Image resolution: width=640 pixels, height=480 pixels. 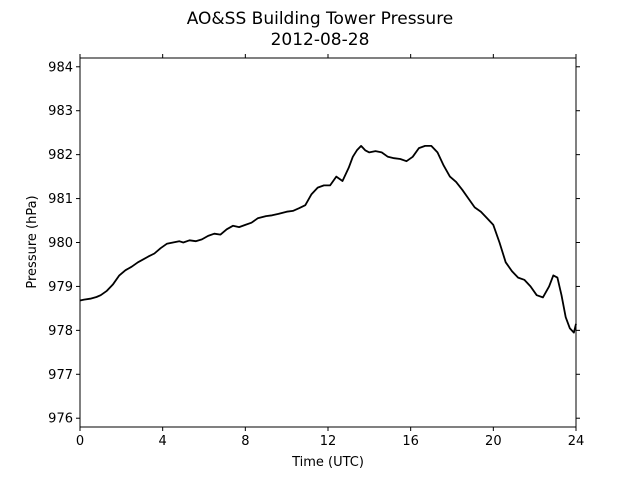 What do you see at coordinates (60, 155) in the screenshot?
I see `y-tick-label: 982` at bounding box center [60, 155].